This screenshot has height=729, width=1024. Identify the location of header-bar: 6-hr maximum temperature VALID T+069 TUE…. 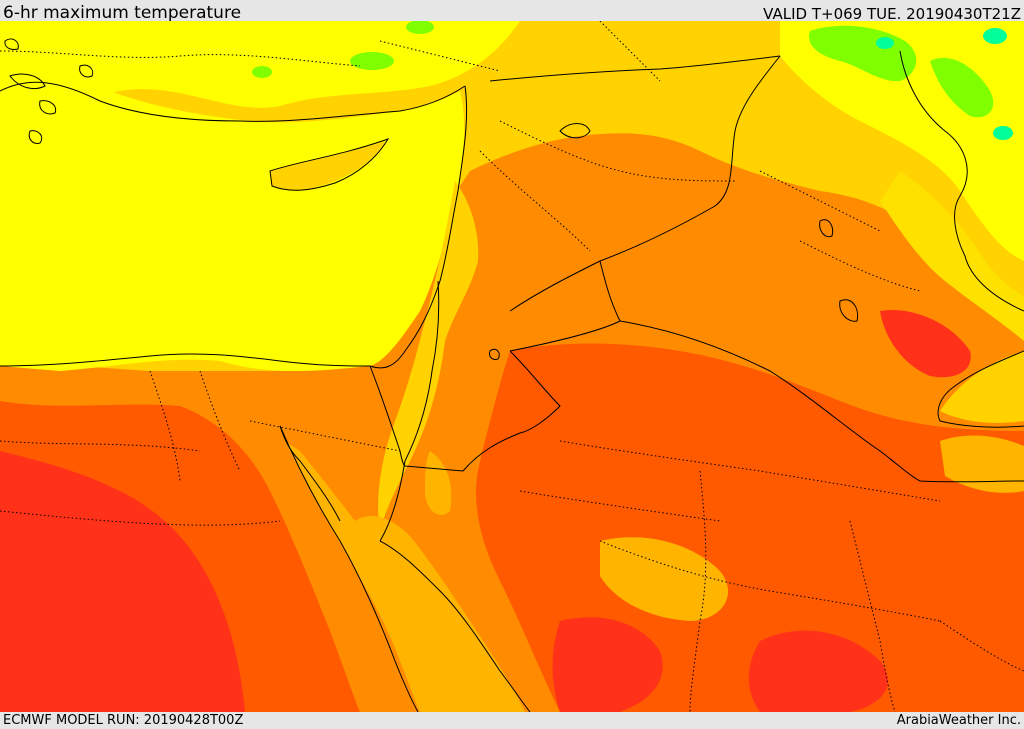
(512, 11).